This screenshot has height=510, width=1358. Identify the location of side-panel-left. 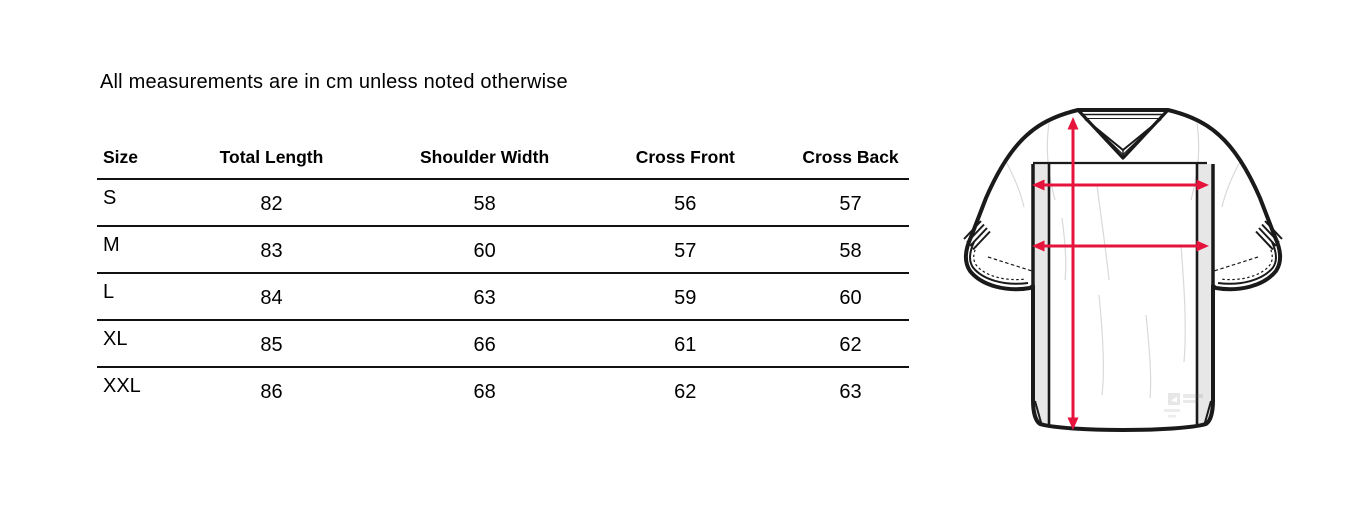
(1041, 295).